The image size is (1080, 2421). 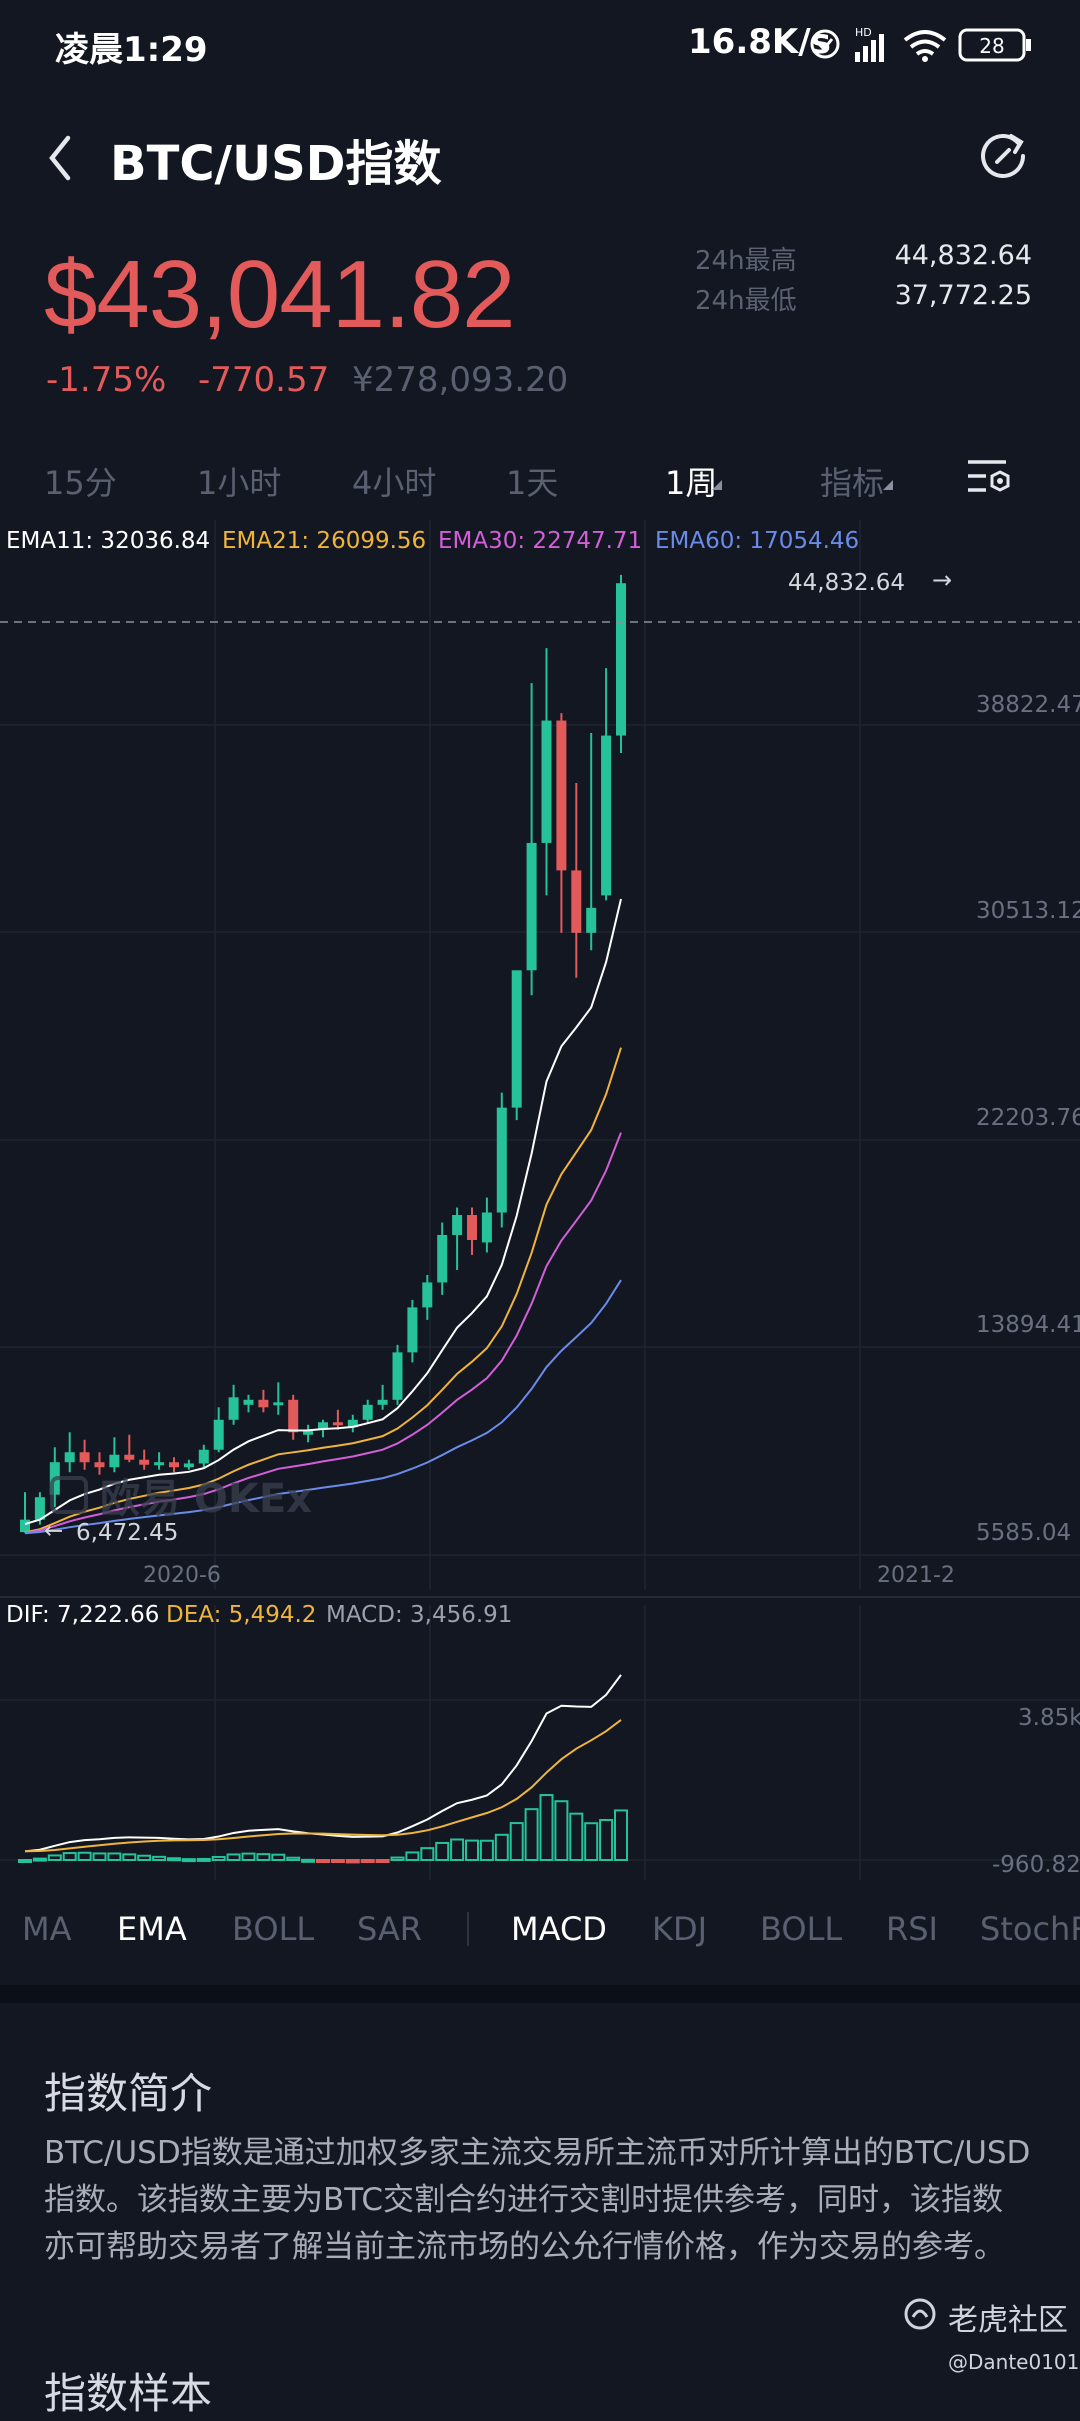 What do you see at coordinates (63, 158) in the screenshot?
I see `back-arrow-icon` at bounding box center [63, 158].